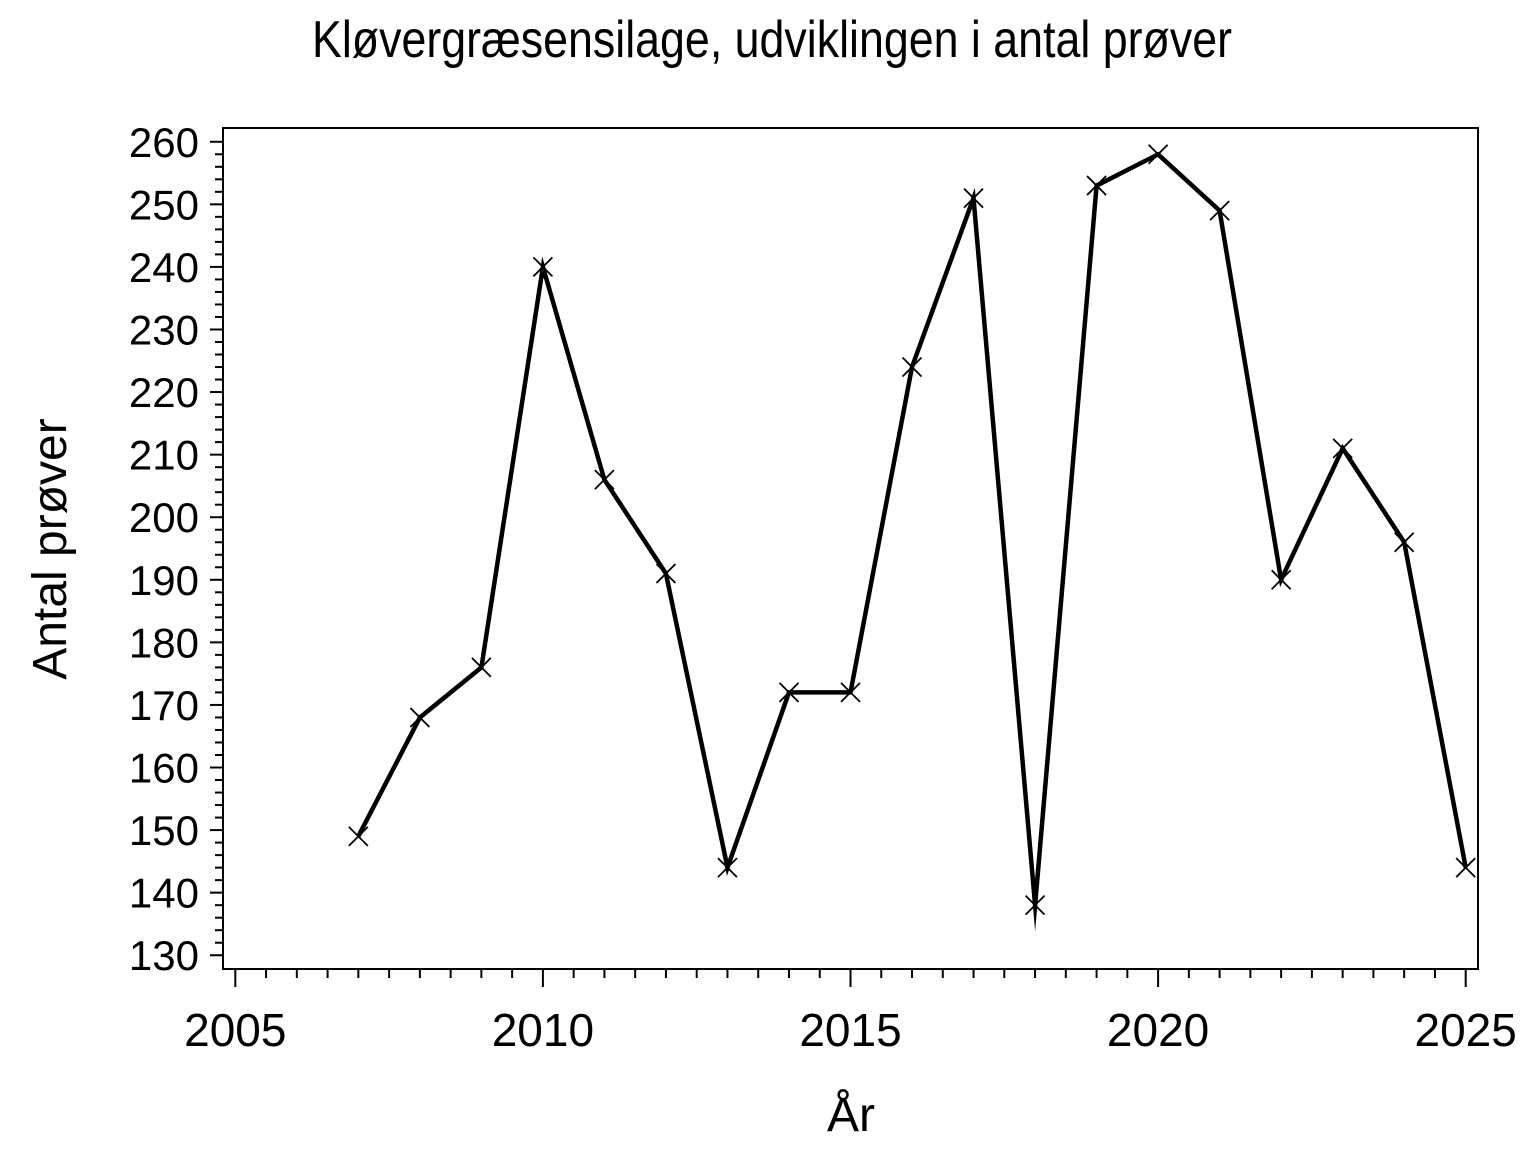  What do you see at coordinates (164, 893) in the screenshot?
I see `y-tick-label: 140` at bounding box center [164, 893].